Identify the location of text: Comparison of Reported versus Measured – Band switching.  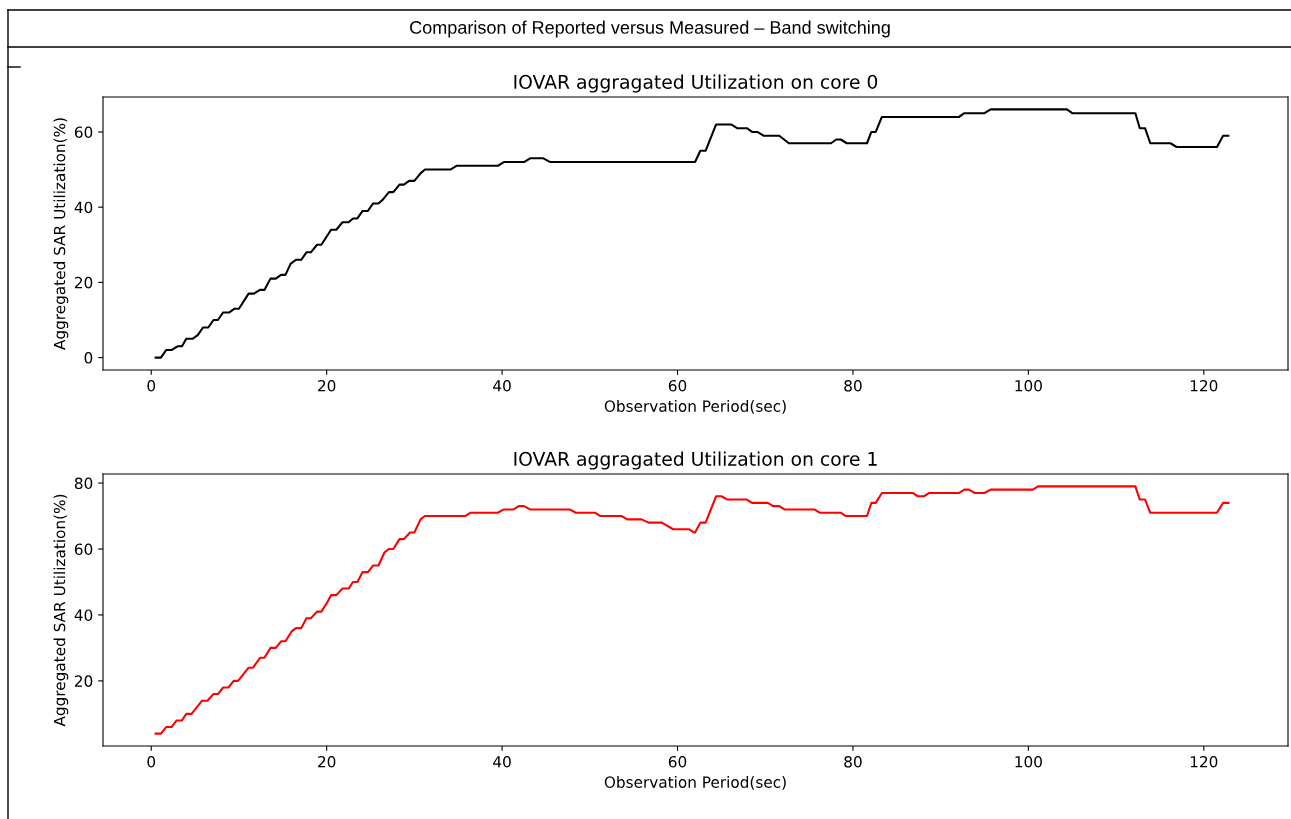
(650, 29).